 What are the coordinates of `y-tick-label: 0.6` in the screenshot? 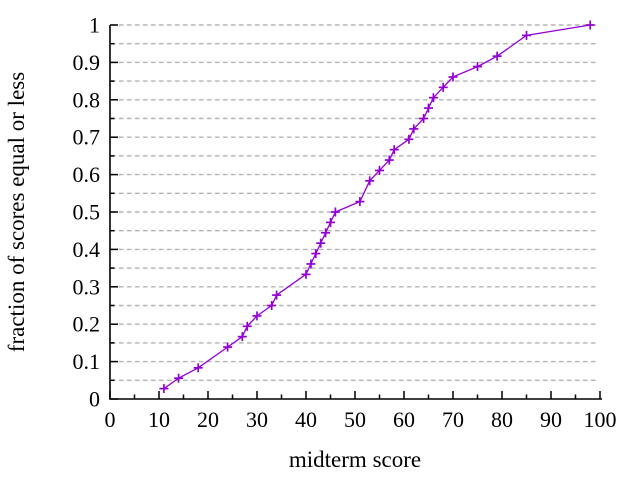 It's located at (87, 174).